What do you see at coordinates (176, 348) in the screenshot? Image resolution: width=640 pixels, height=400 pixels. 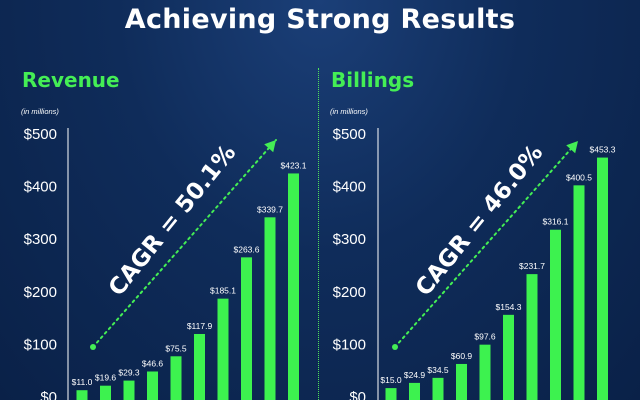 I see `bar-value-label: $75.5` at bounding box center [176, 348].